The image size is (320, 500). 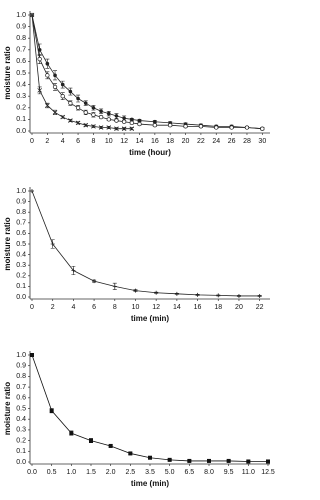 I want to click on y-tick-label: 0.7, so click(x=21, y=223).